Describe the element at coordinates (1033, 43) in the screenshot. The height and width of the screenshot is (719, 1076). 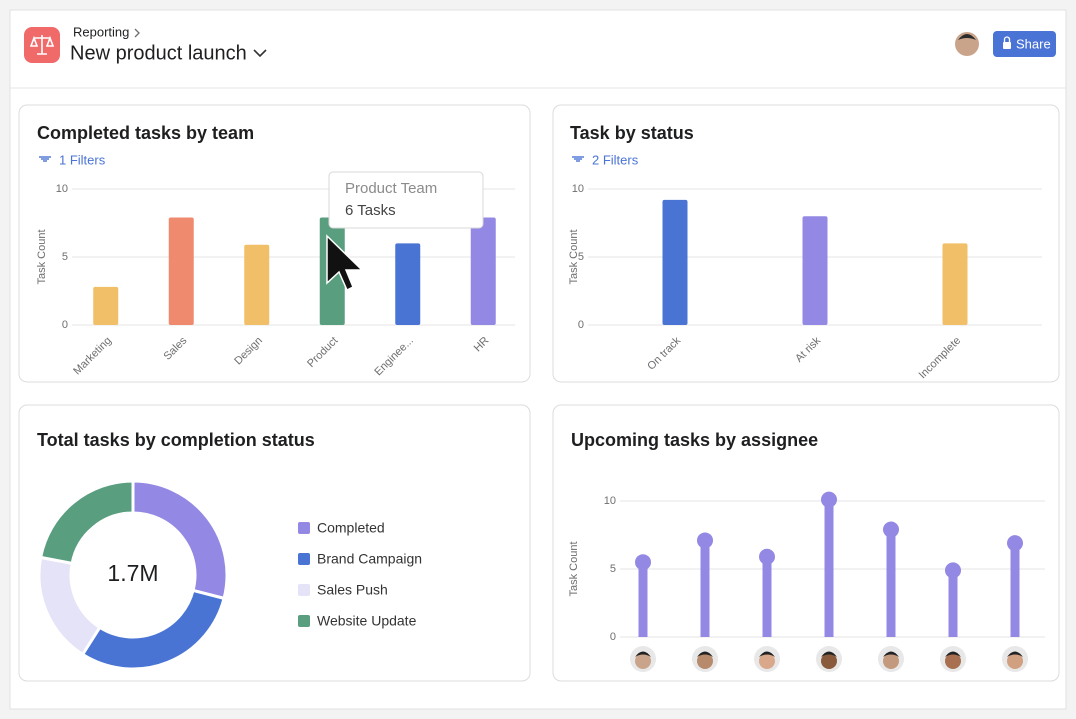
I see `share-label: Share` at that location.